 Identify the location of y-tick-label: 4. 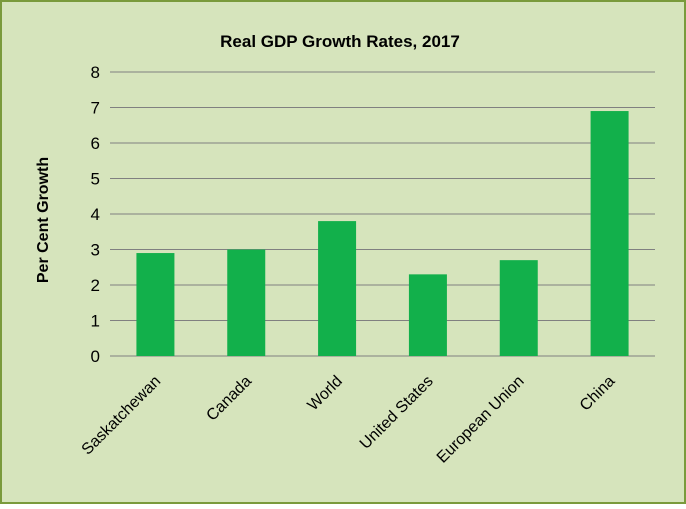
(95, 214).